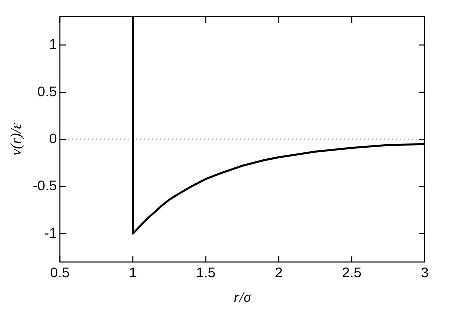 This screenshot has width=450, height=315. I want to click on x-tick-label: 3, so click(425, 272).